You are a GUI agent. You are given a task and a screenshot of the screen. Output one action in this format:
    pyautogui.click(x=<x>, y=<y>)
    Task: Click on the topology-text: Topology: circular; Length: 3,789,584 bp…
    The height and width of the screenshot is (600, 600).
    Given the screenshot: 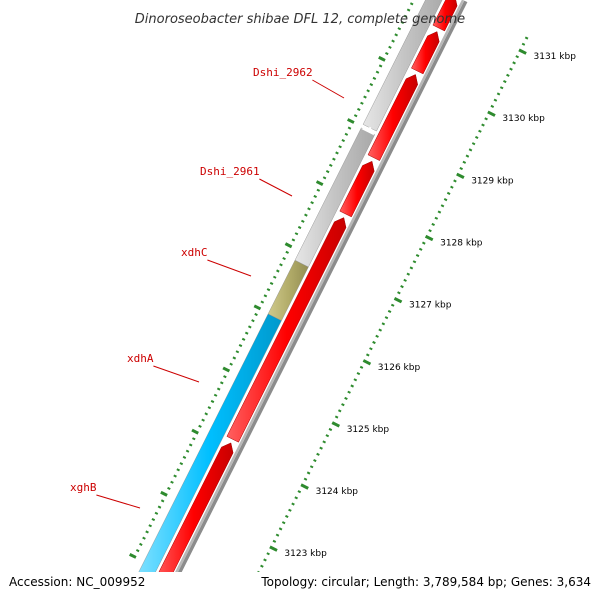 What is the action you would take?
    pyautogui.click(x=425, y=582)
    